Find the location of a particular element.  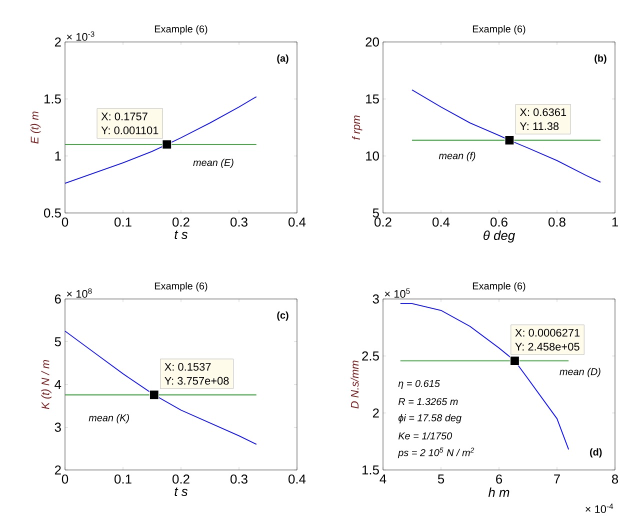

text: × 10$^{-3}$ is located at coordinates (80, 36).